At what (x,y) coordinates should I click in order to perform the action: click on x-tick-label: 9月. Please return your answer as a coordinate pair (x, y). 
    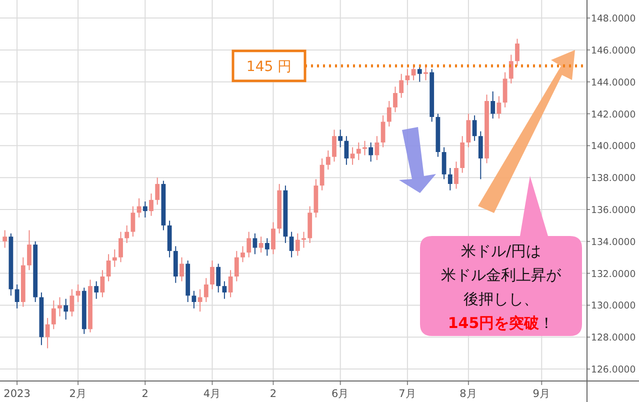
    Looking at the image, I should click on (541, 394).